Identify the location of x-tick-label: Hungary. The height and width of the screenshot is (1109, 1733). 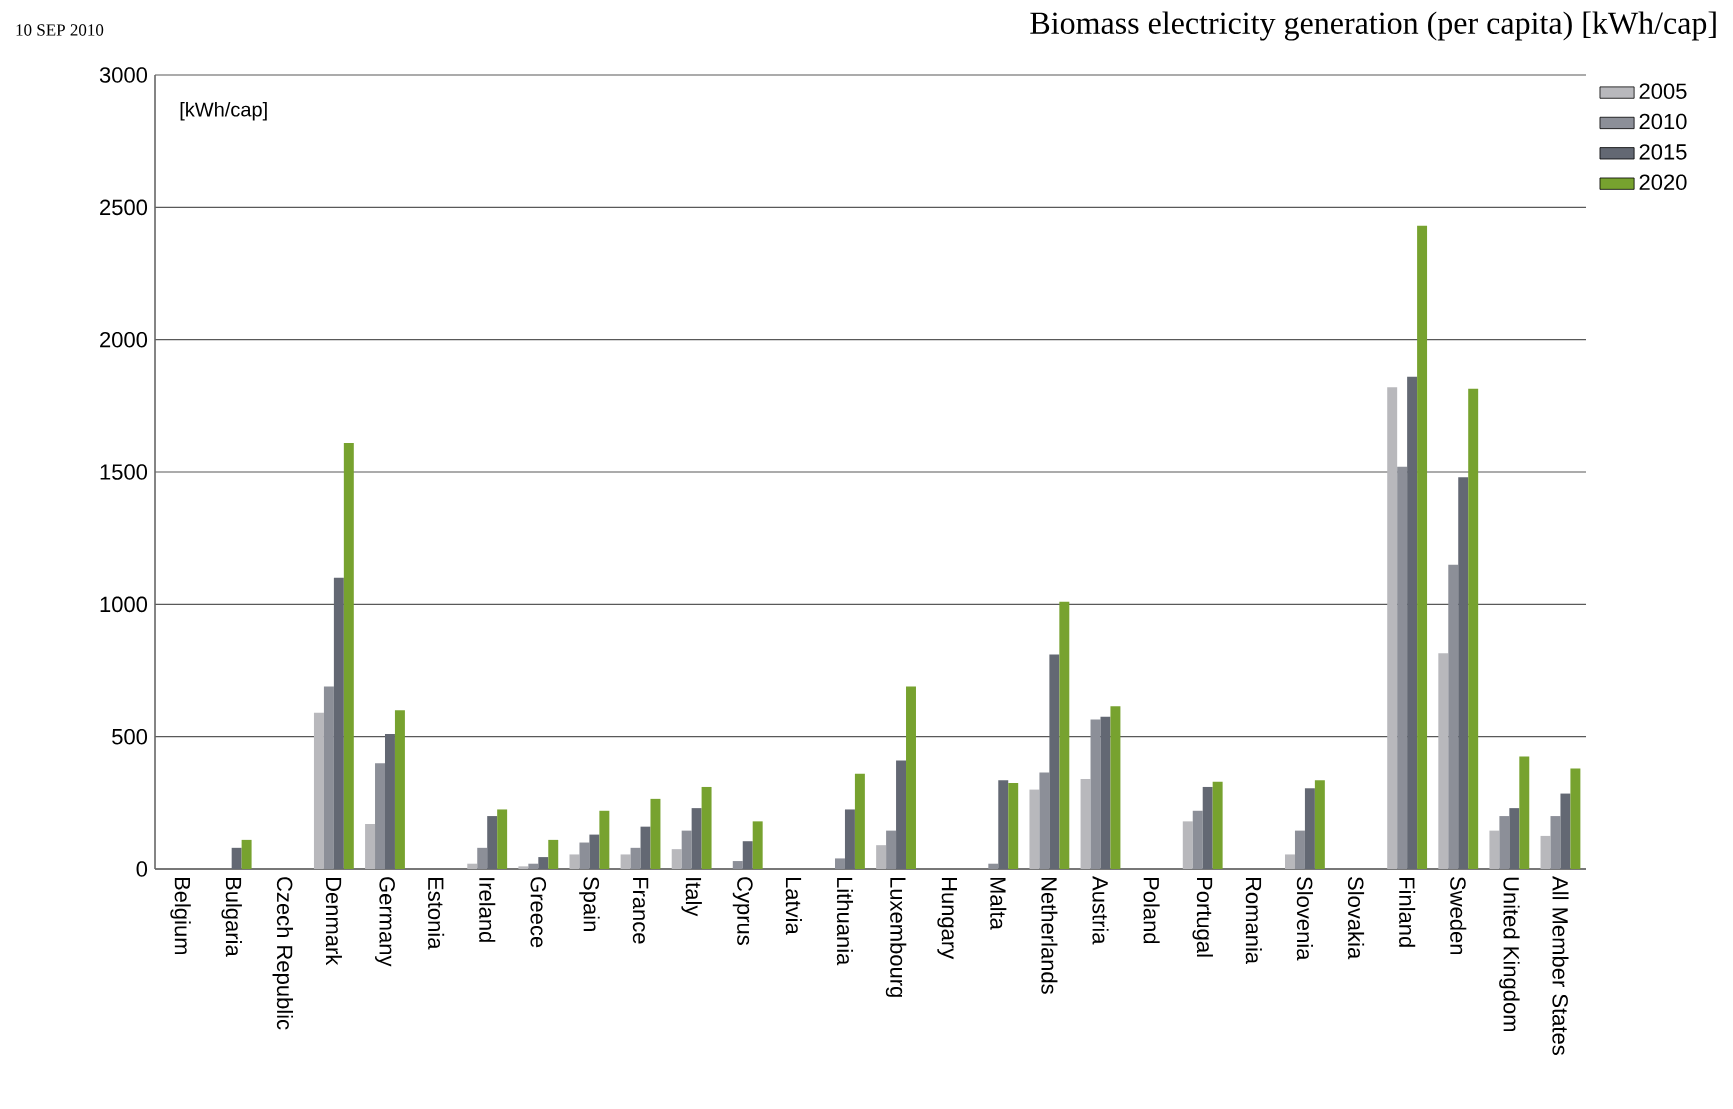
(947, 918).